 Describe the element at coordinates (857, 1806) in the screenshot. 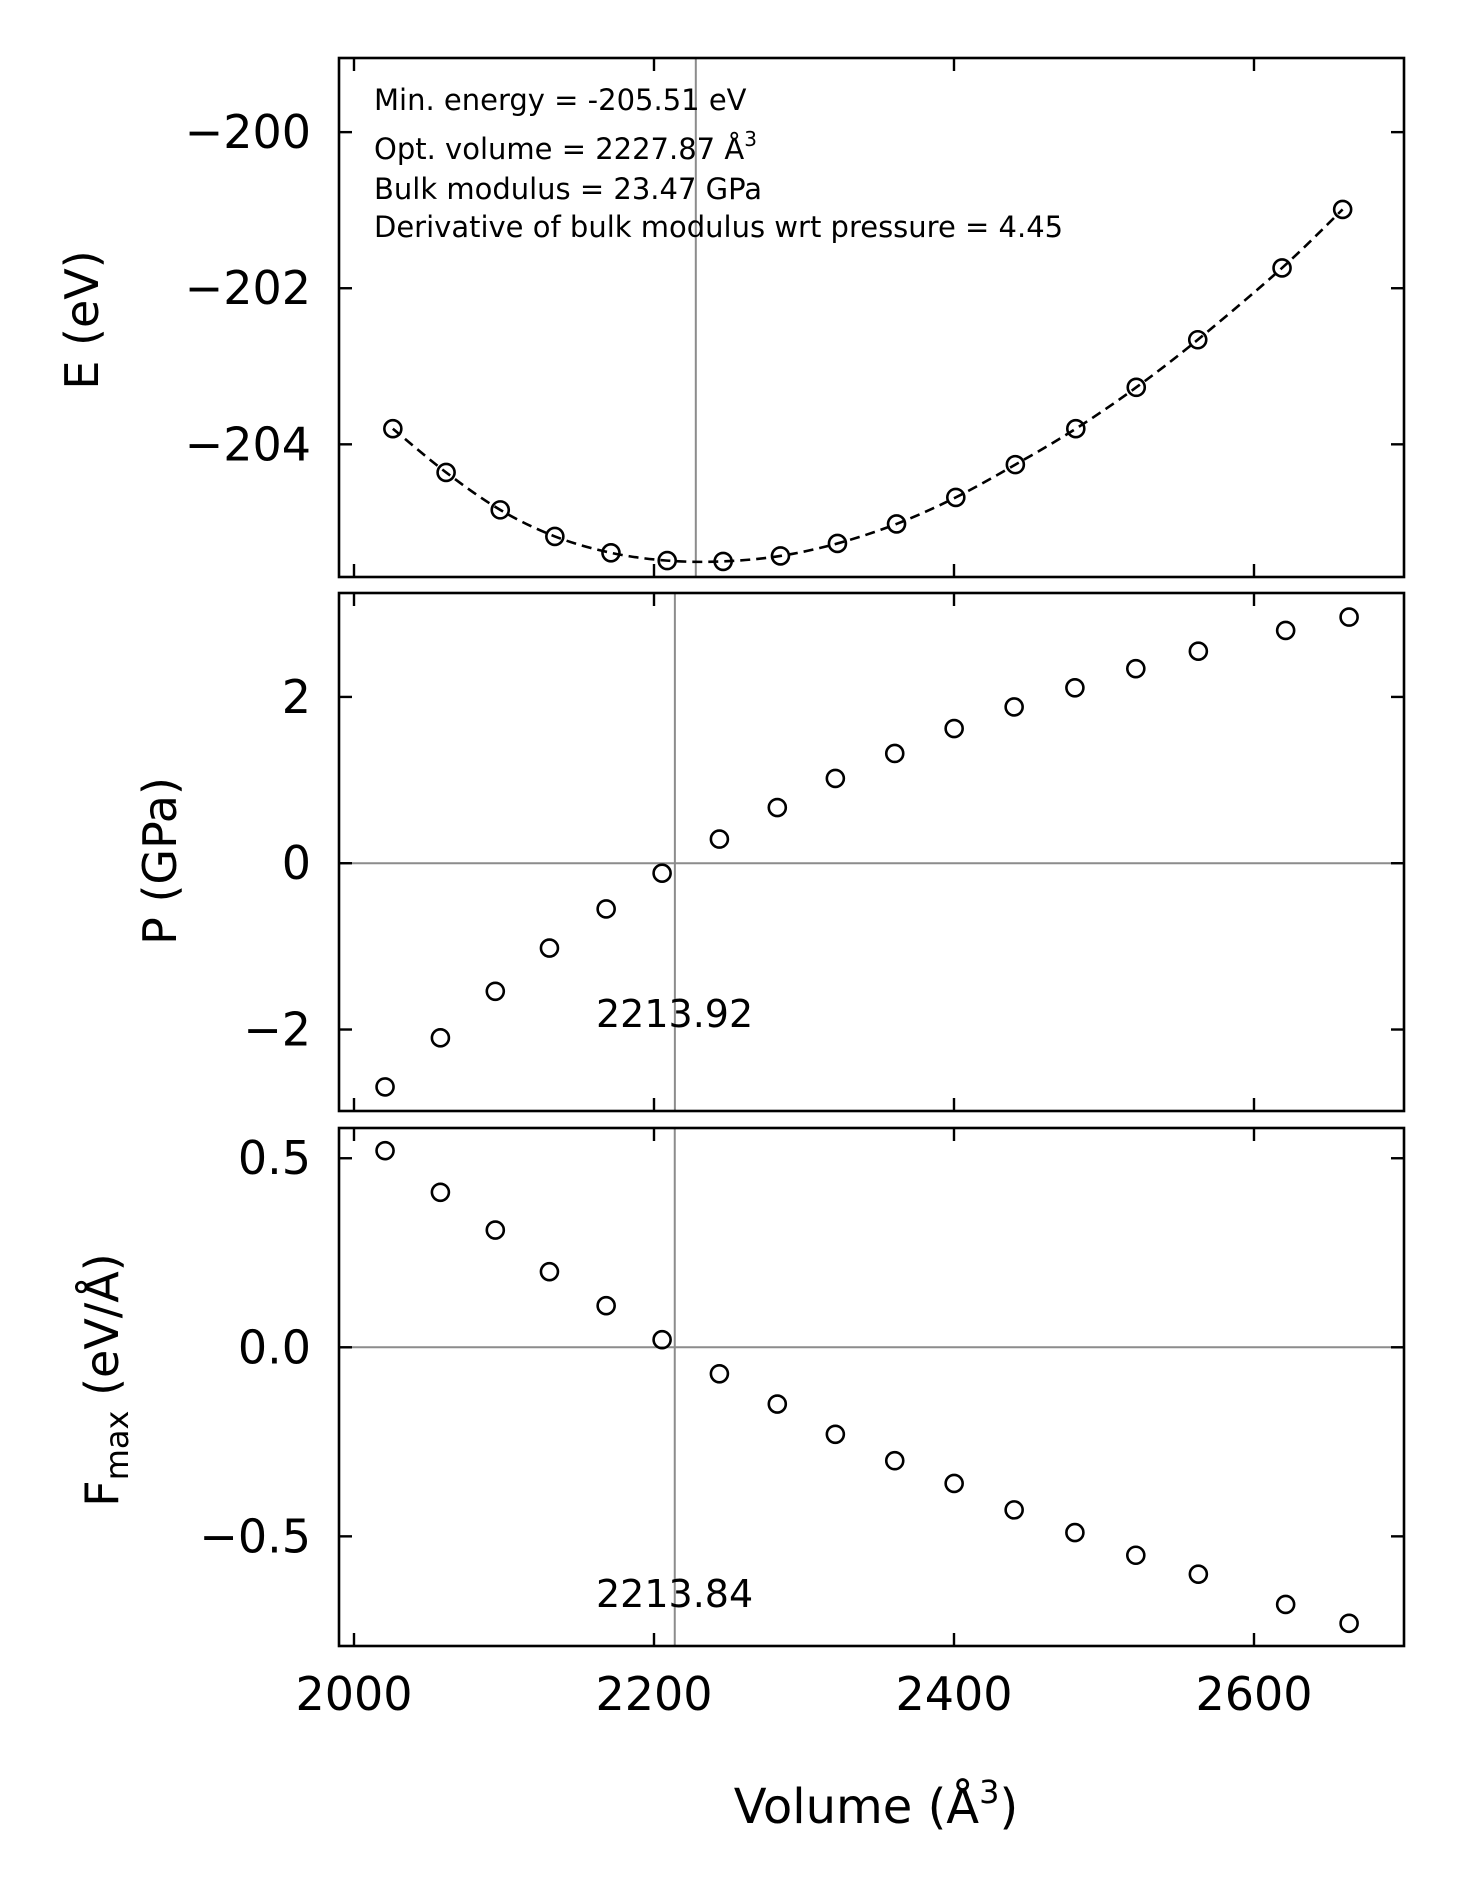

I see `x-axis-label-main: Volume (Å` at that location.